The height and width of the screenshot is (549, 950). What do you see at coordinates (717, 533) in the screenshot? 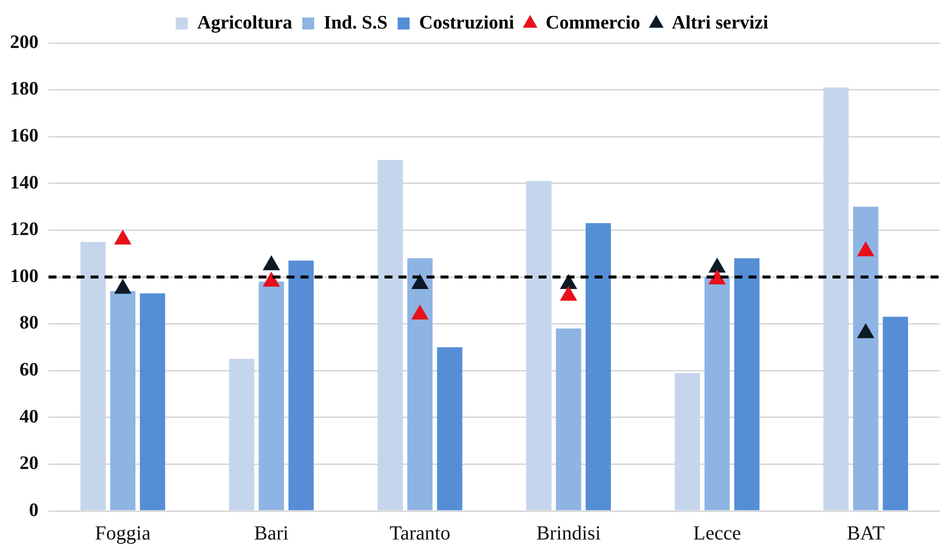
I see `x-tick-label: Lecce` at bounding box center [717, 533].